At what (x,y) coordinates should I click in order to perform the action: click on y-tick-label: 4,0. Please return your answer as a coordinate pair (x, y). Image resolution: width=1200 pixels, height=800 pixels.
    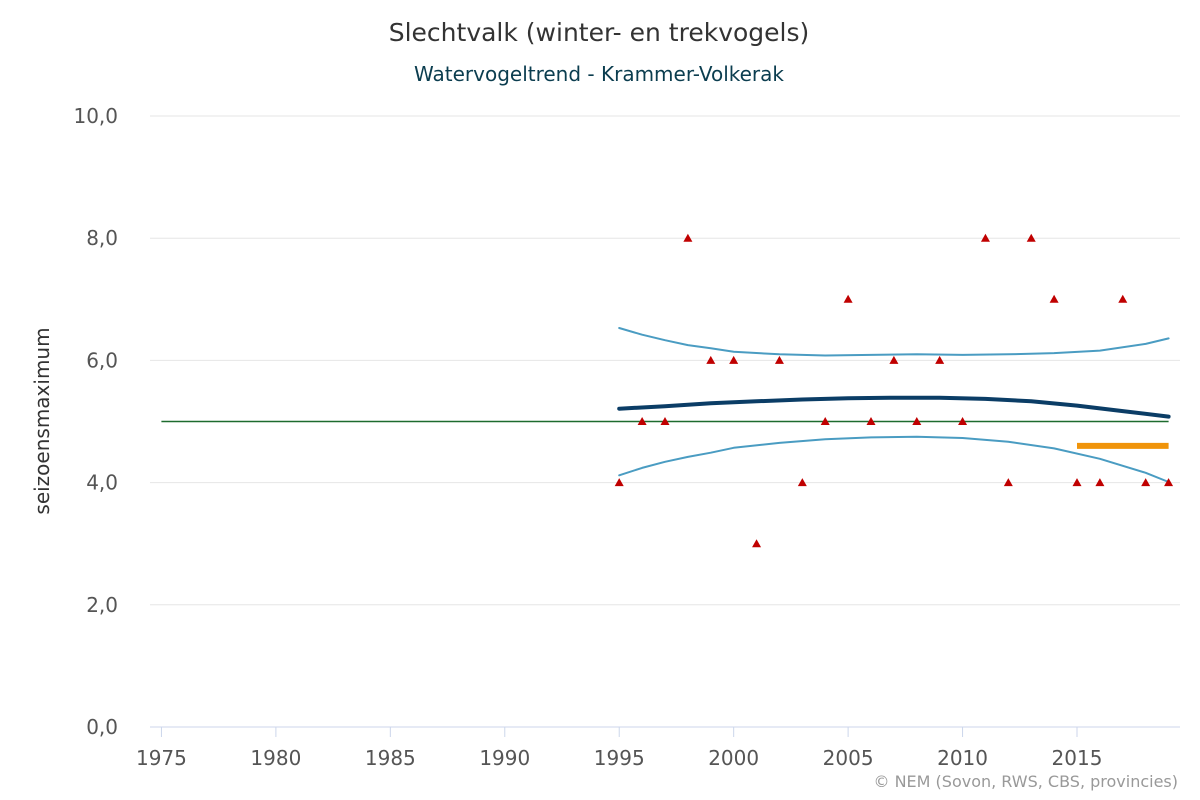
    Looking at the image, I should click on (102, 483).